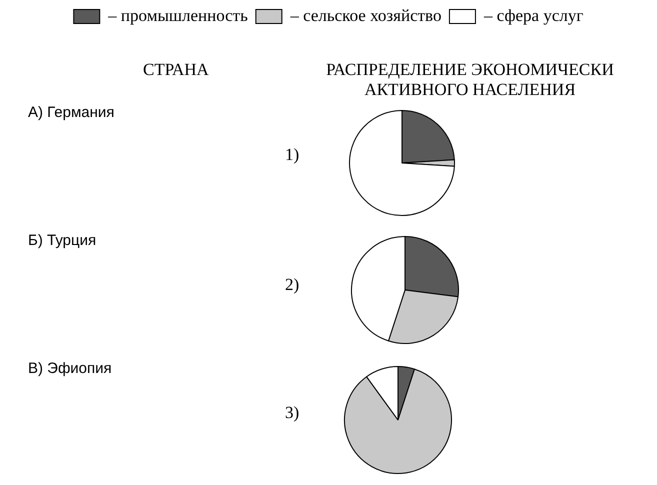  What do you see at coordinates (533, 15) in the screenshot?
I see `legend-label: – сфера услуг` at bounding box center [533, 15].